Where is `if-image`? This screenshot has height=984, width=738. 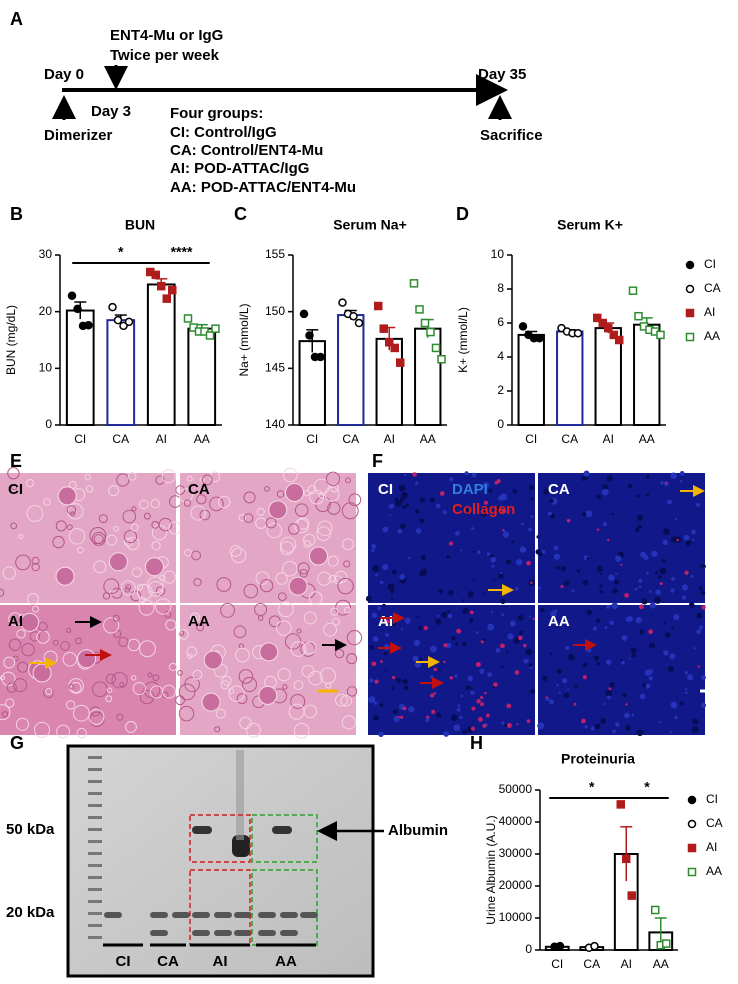 if-image is located at coordinates (451, 538).